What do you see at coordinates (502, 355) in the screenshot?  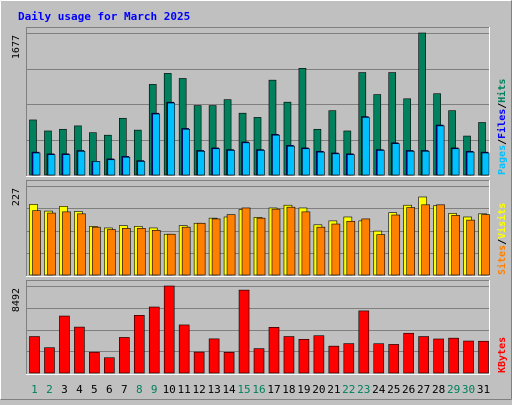 I see `panel-kbytes-series-label: KBytes` at bounding box center [502, 355].